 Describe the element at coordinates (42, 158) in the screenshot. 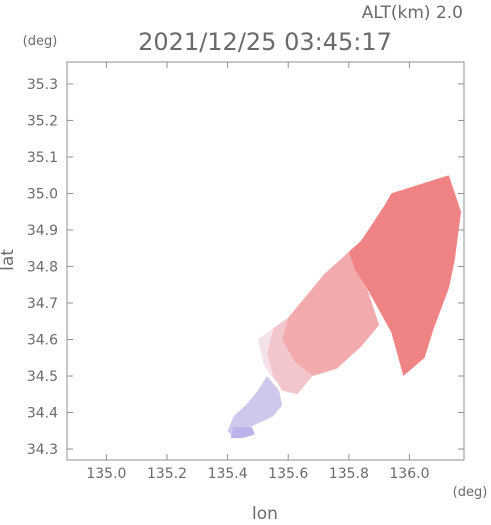

I see `y-tick-label: 35.1` at that location.